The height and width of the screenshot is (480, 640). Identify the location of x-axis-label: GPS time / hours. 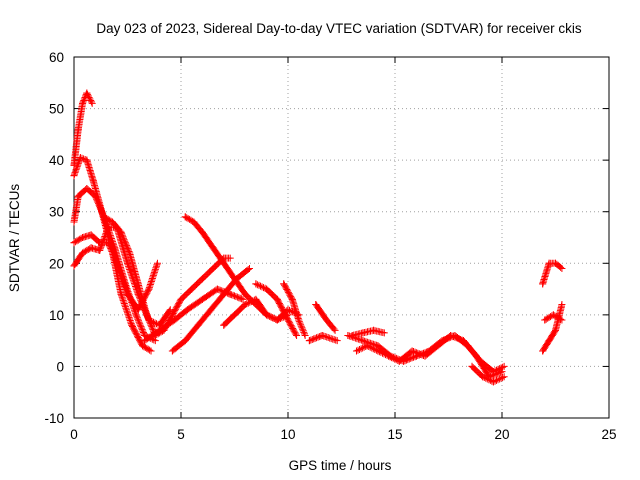
(340, 465).